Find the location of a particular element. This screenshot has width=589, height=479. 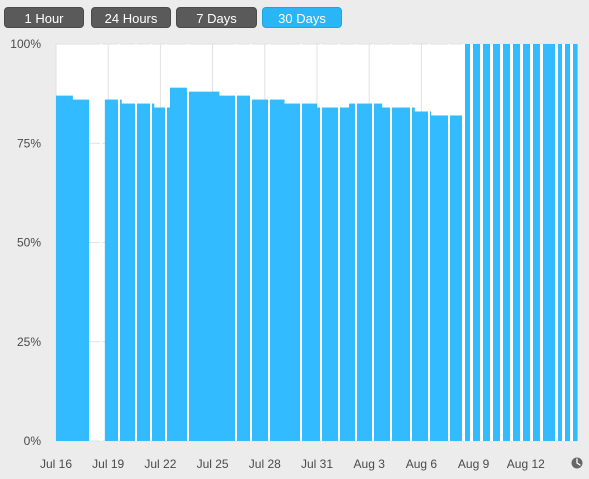

tab-30-days: 30 Days is located at coordinates (302, 17).